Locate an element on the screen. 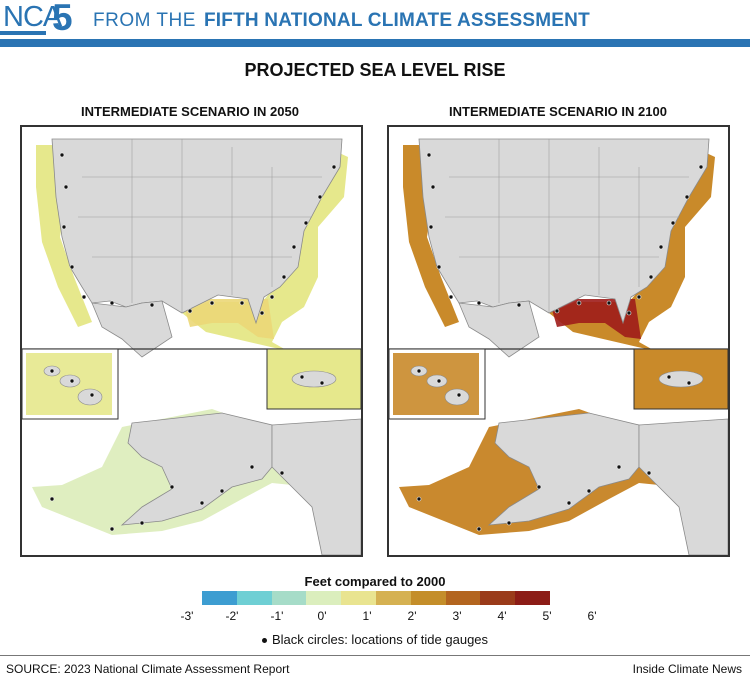 The image size is (750, 681). panel-title-2050: INTERMEDIATE SCENARIO IN 2050 is located at coordinates (190, 111).